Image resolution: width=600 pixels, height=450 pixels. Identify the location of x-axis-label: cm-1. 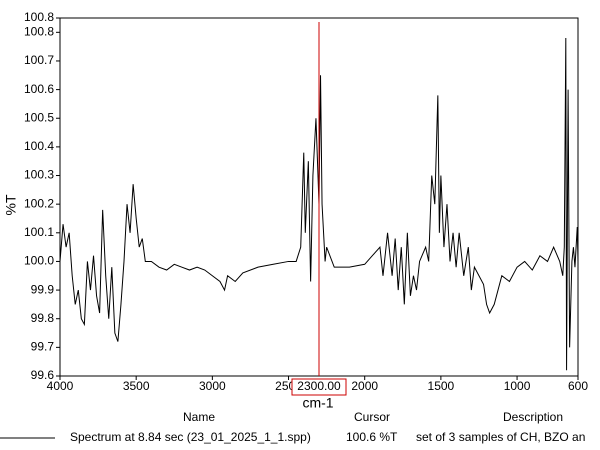
(317, 403).